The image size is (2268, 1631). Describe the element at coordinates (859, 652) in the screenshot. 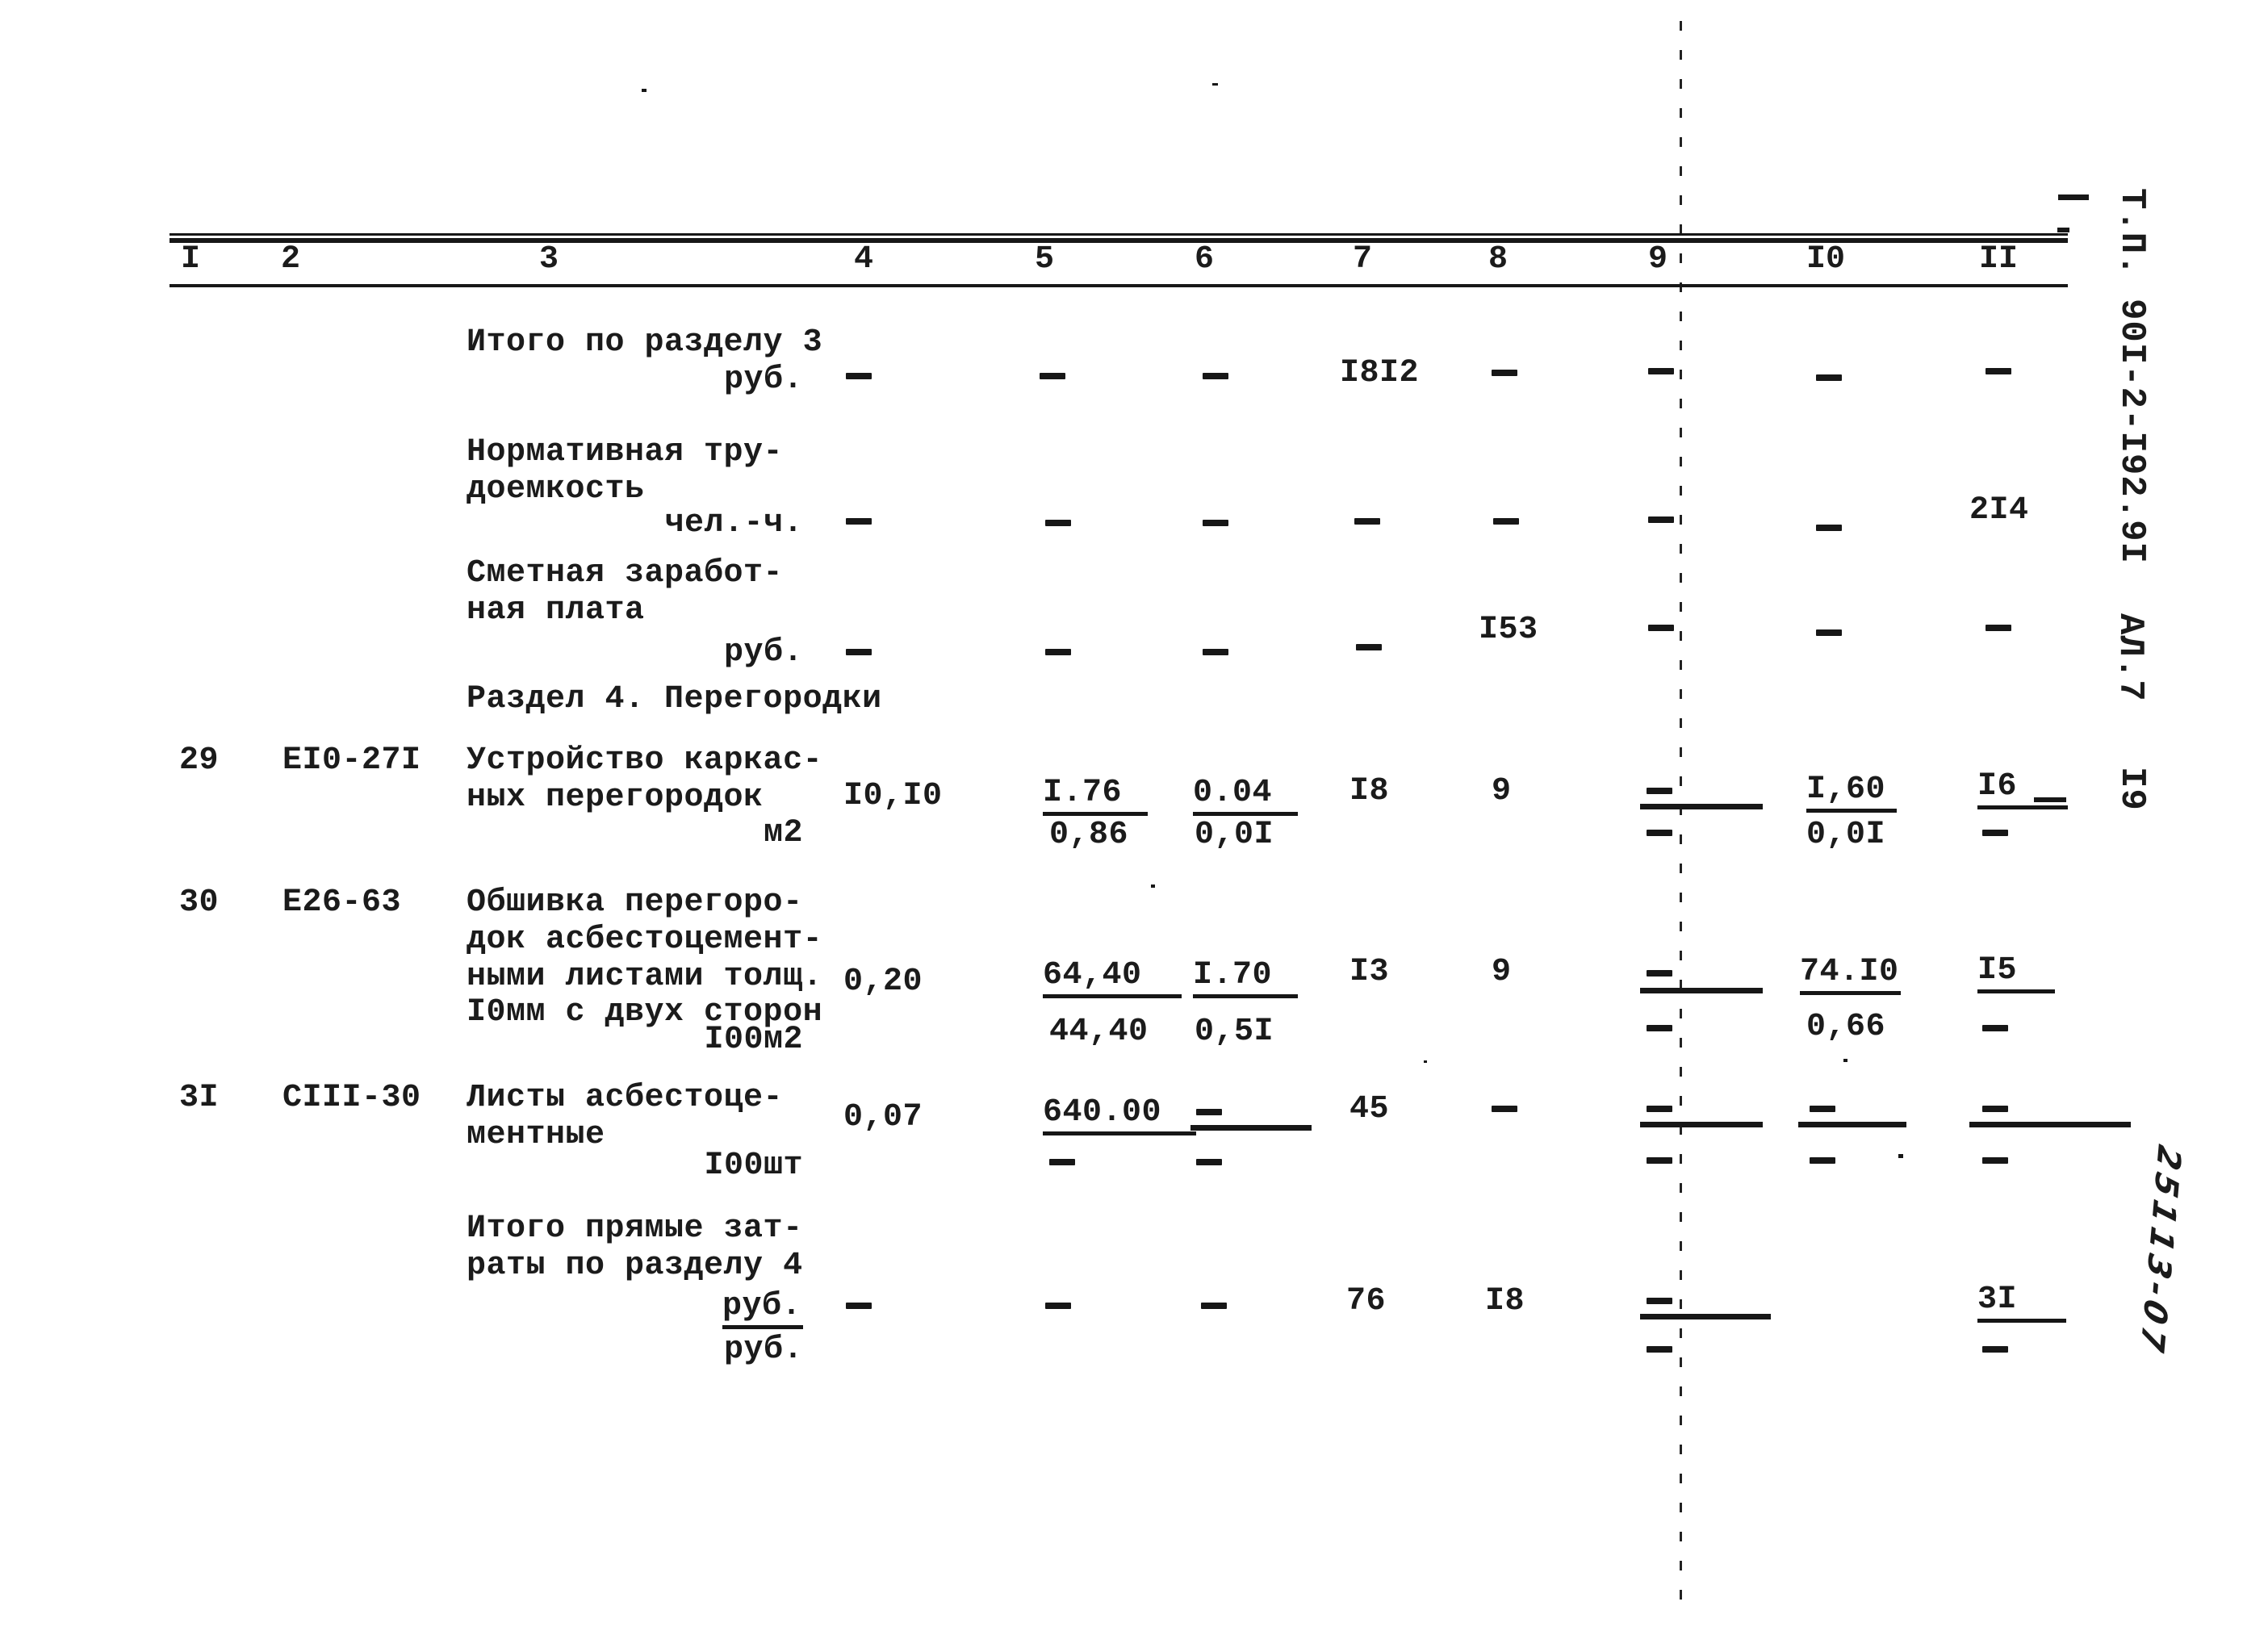

I see `cell-rows-2-values-c4` at that location.